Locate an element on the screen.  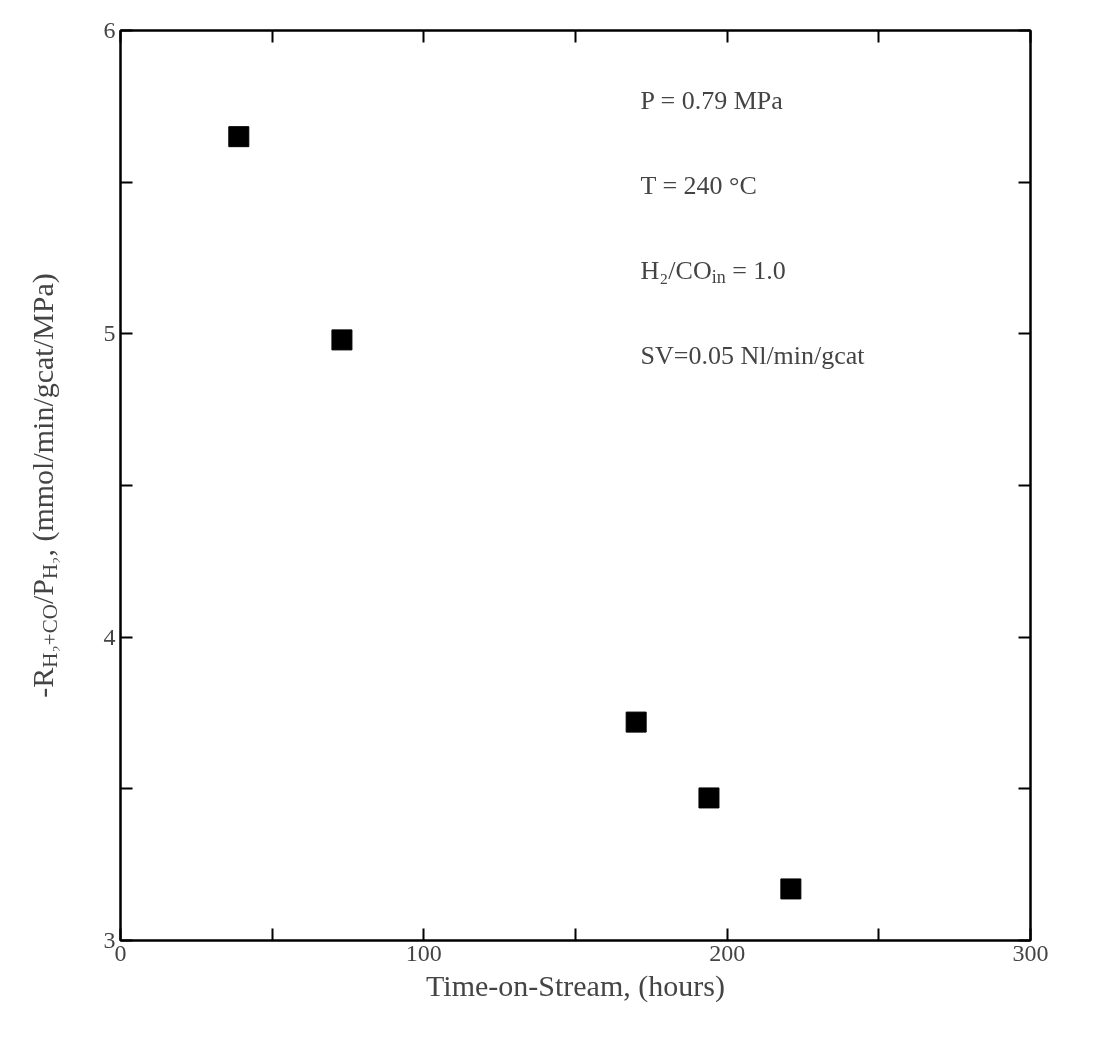
y-tick-label: 4 is located at coordinates (109, 636).